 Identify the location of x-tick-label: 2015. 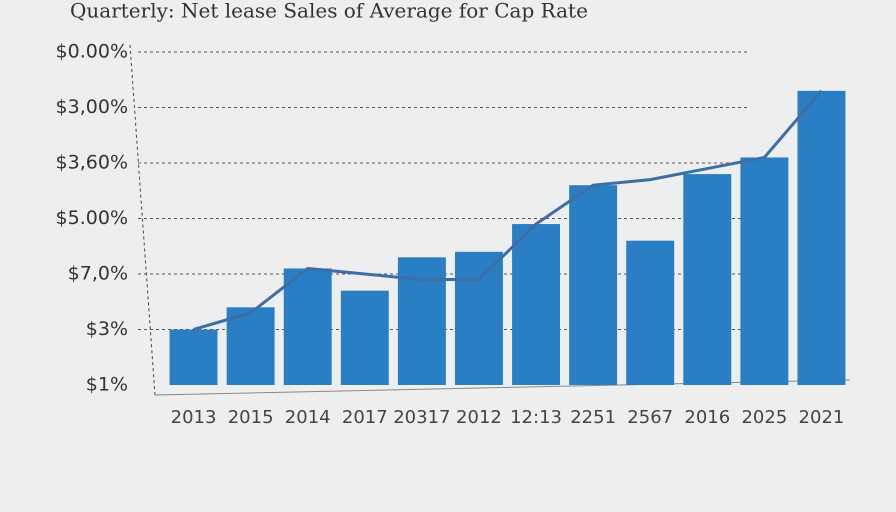
(251, 417).